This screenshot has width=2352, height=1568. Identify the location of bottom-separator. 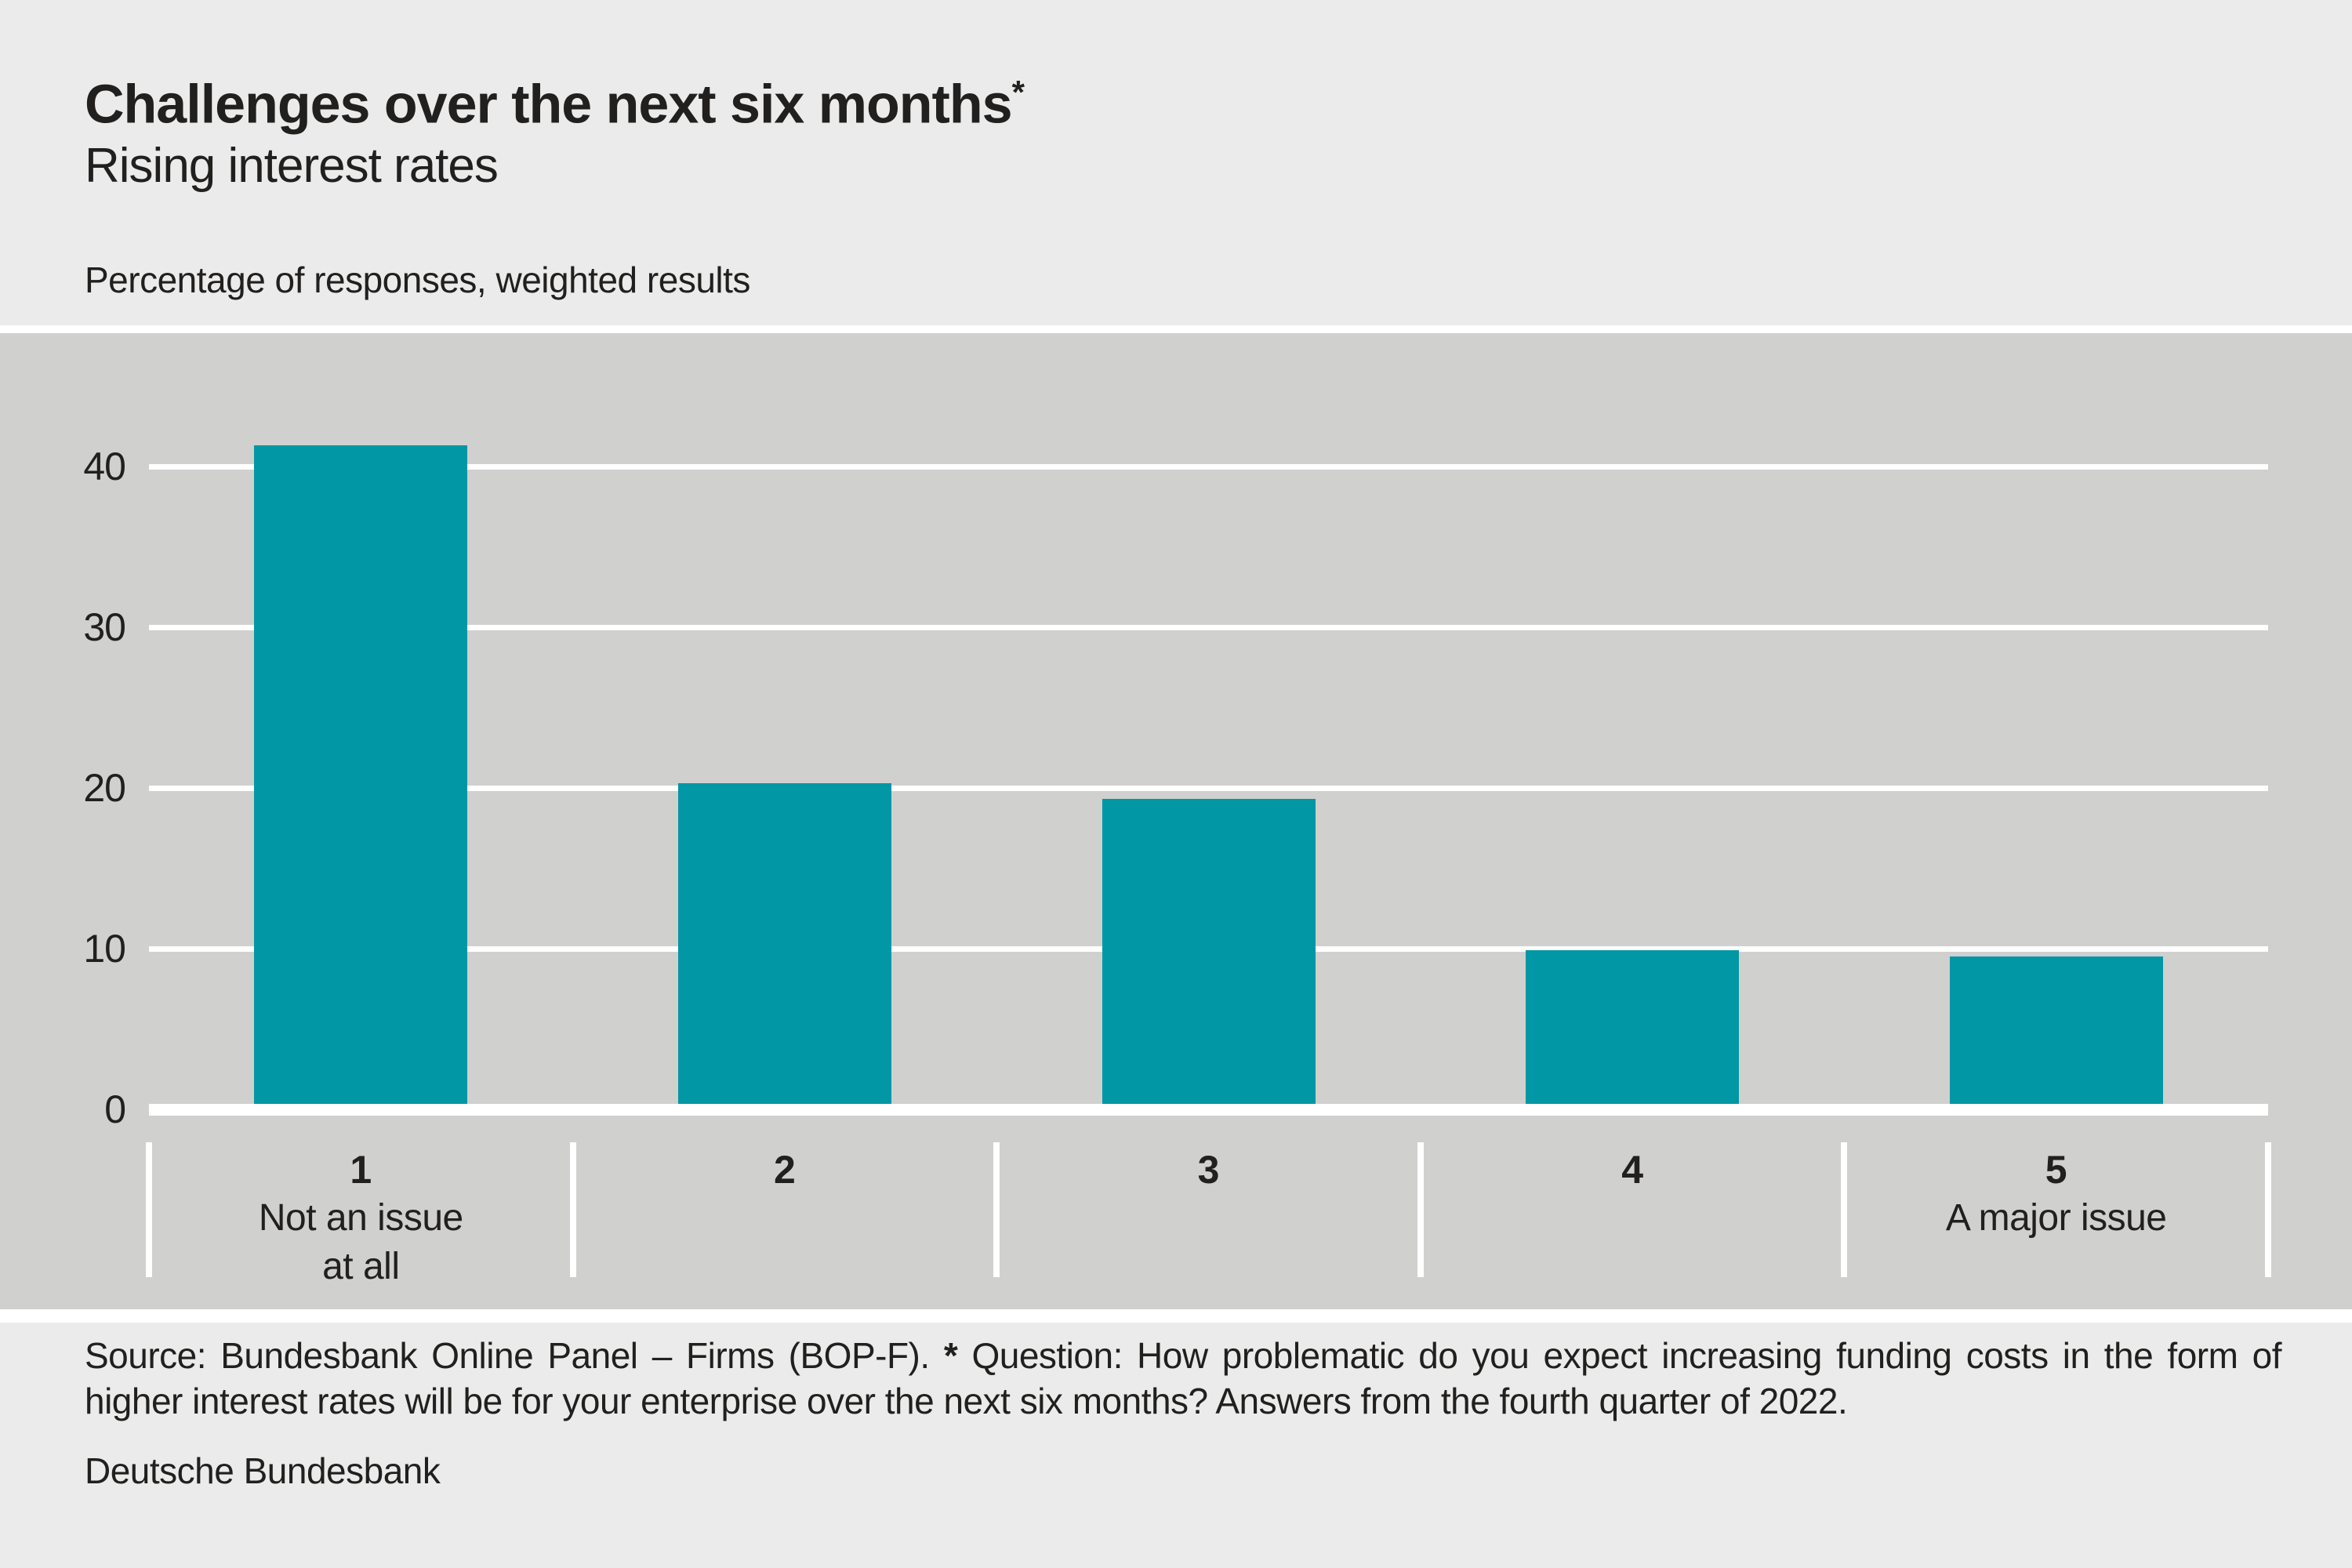
(1176, 1316).